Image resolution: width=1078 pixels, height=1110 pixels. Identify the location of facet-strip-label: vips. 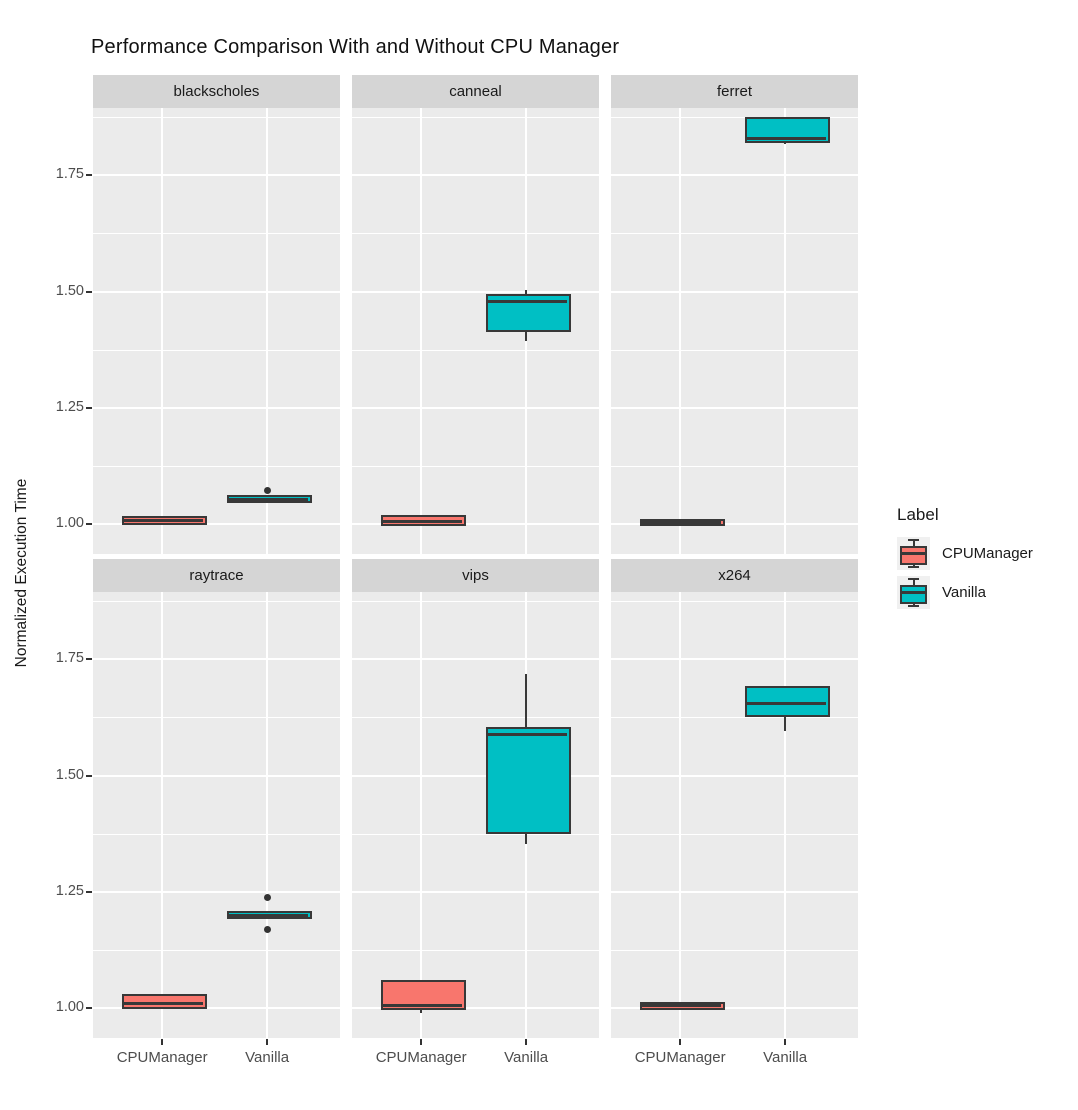
(475, 575).